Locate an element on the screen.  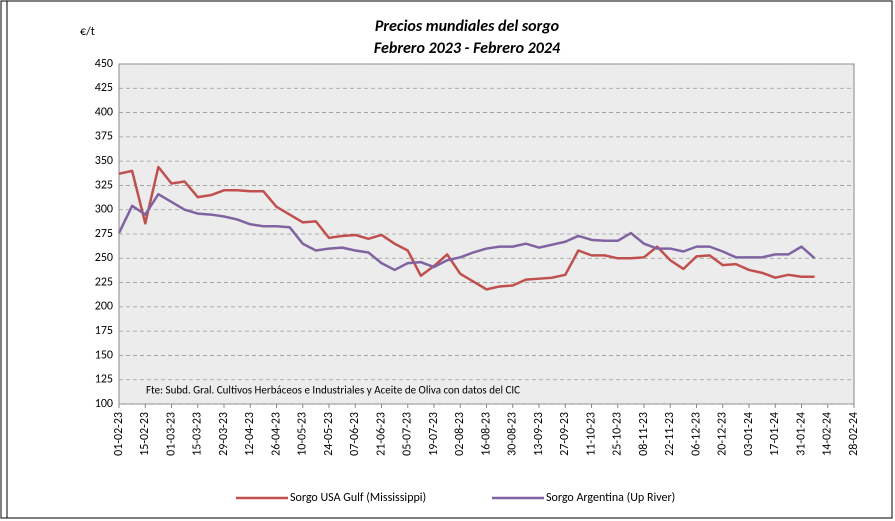
y-tick-label: 100 is located at coordinates (104, 404).